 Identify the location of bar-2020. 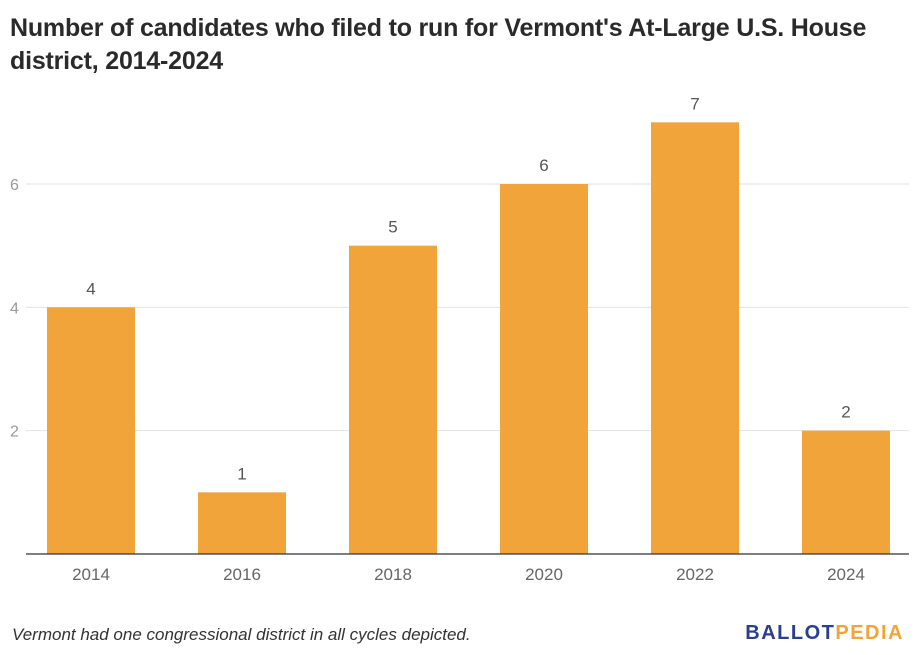
(544, 369).